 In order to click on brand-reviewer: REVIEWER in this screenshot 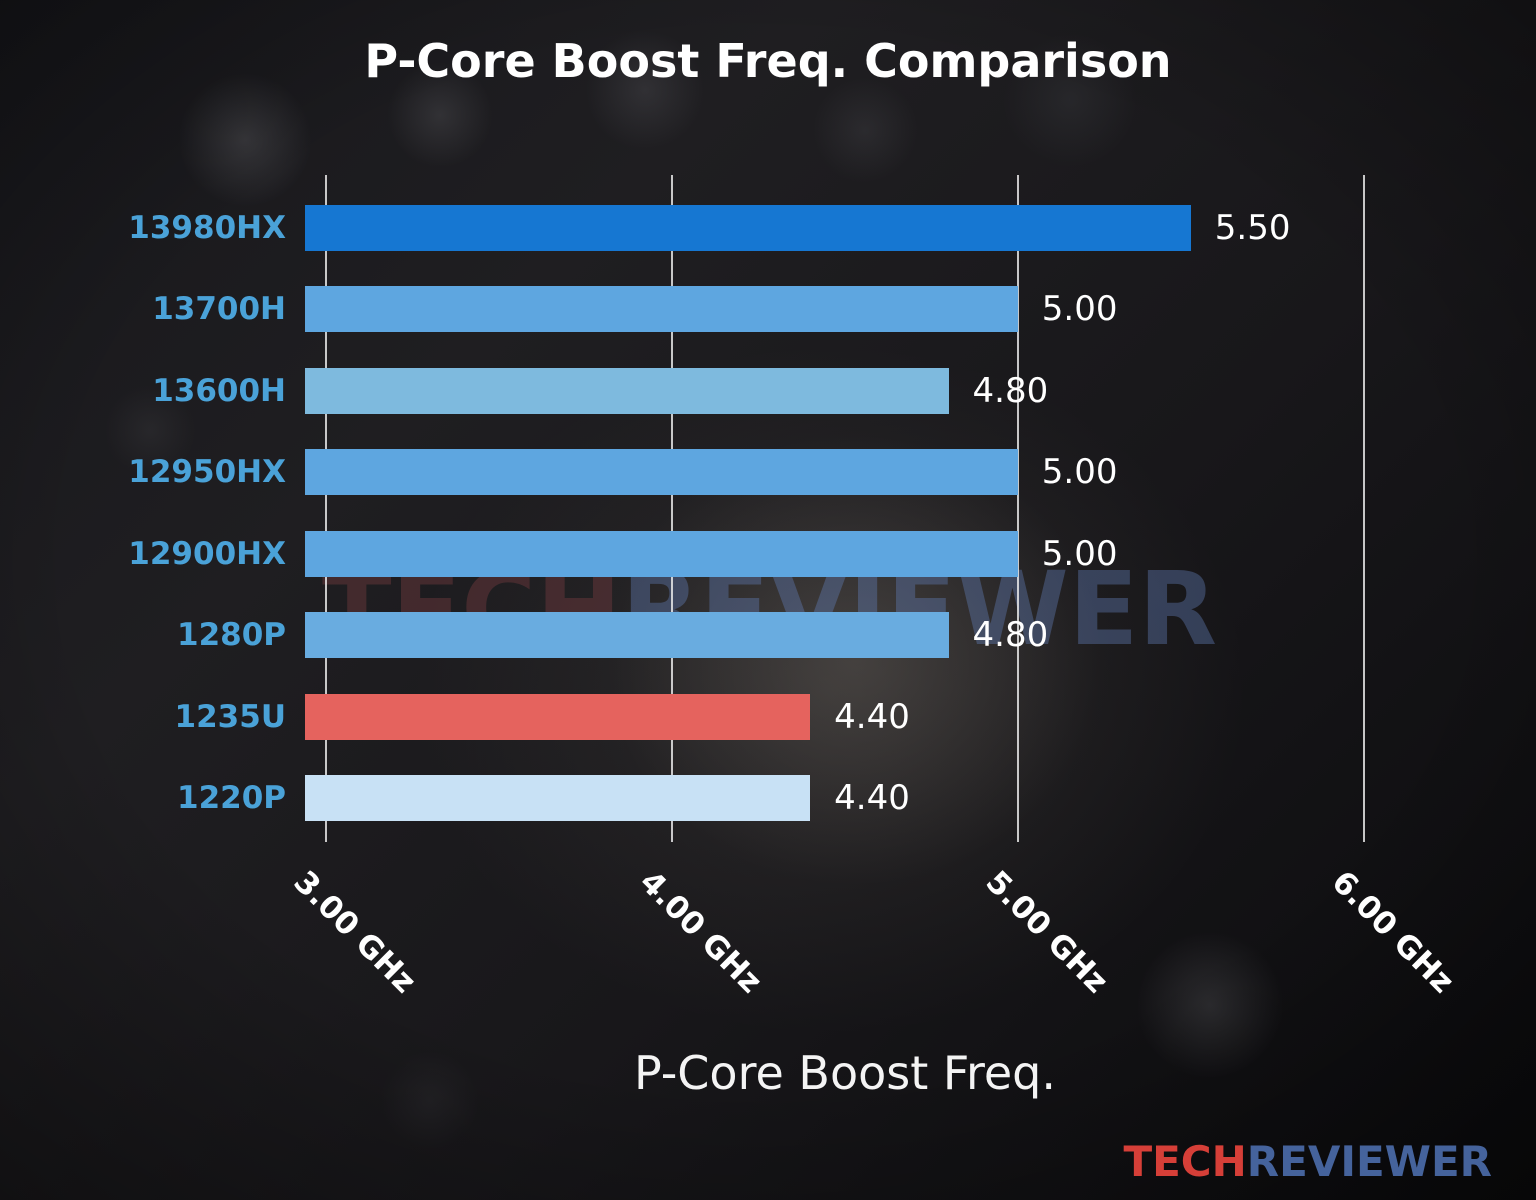, I will do `click(1369, 1161)`.